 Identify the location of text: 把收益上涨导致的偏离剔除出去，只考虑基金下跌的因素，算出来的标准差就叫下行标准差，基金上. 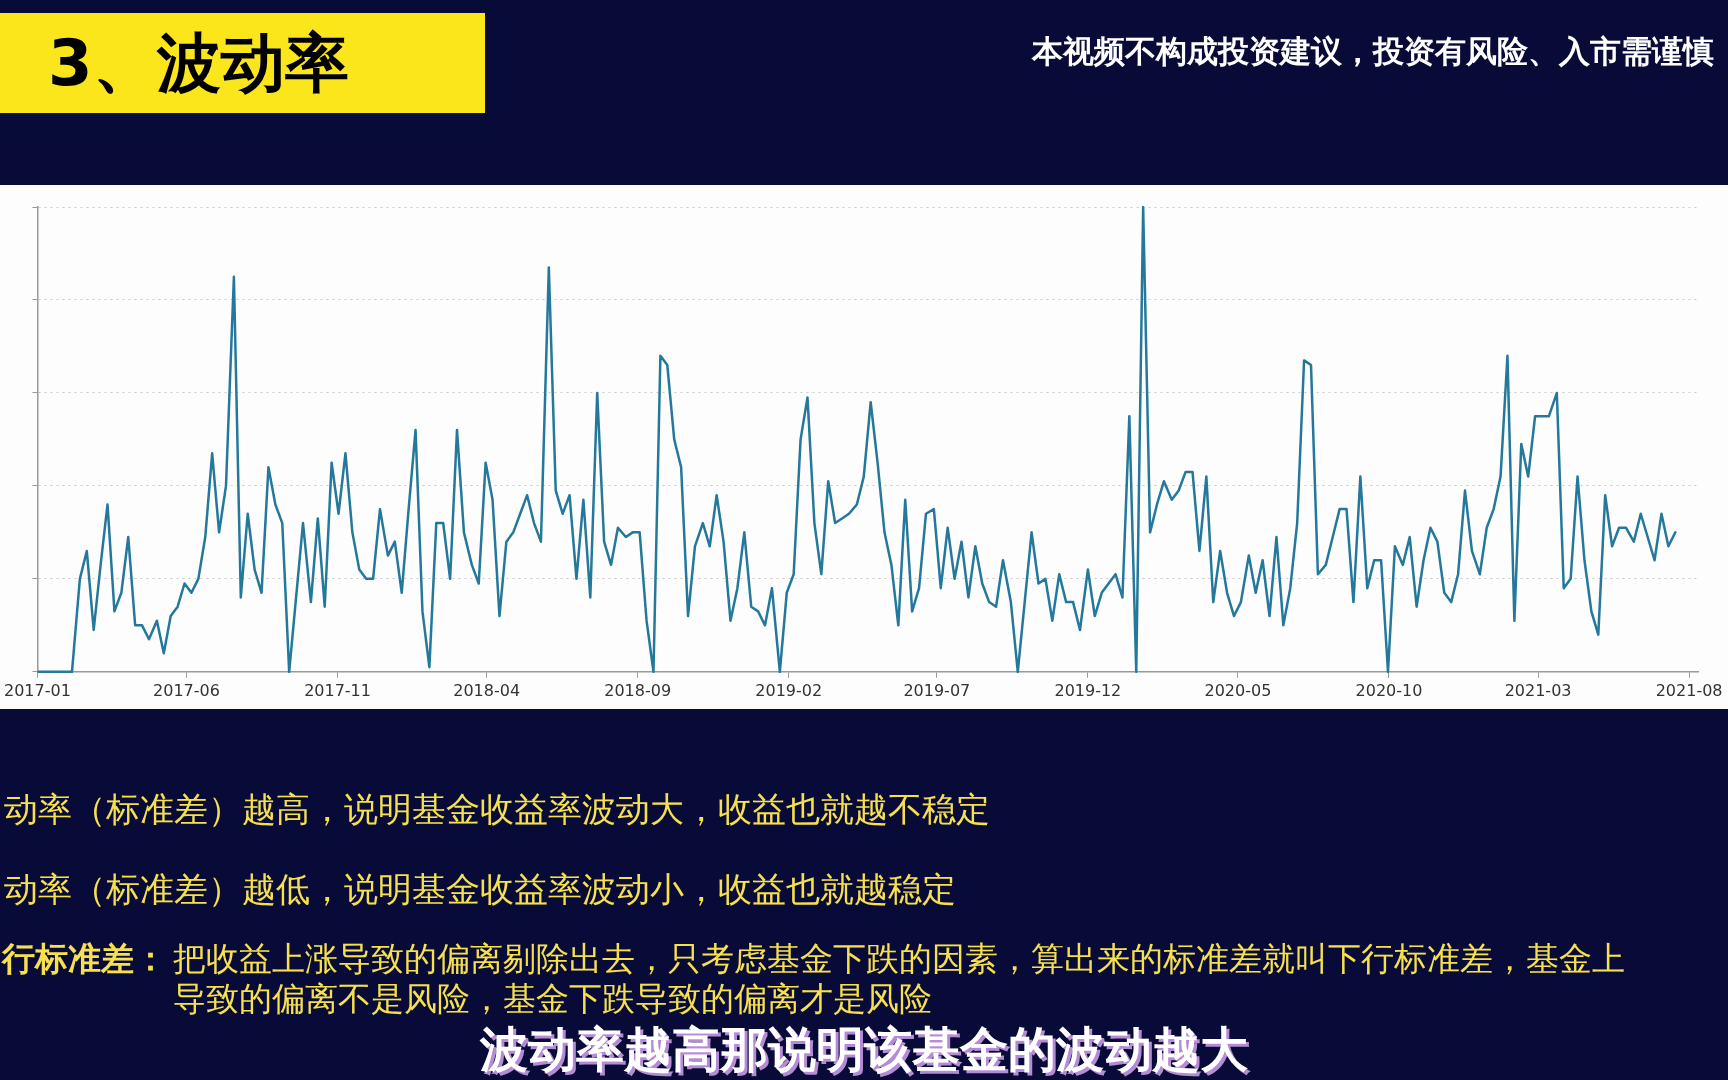
(899, 958).